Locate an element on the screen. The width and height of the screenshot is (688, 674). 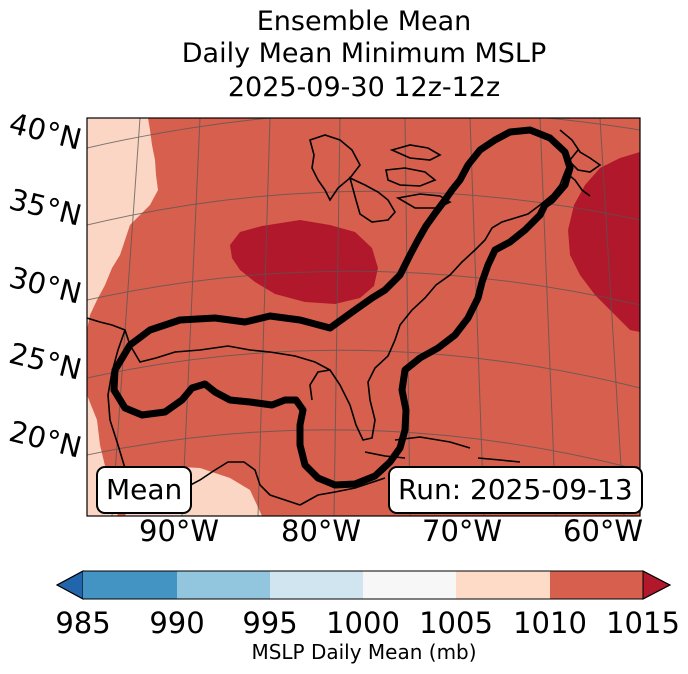
lon-label-60w: 60°W is located at coordinates (603, 531).